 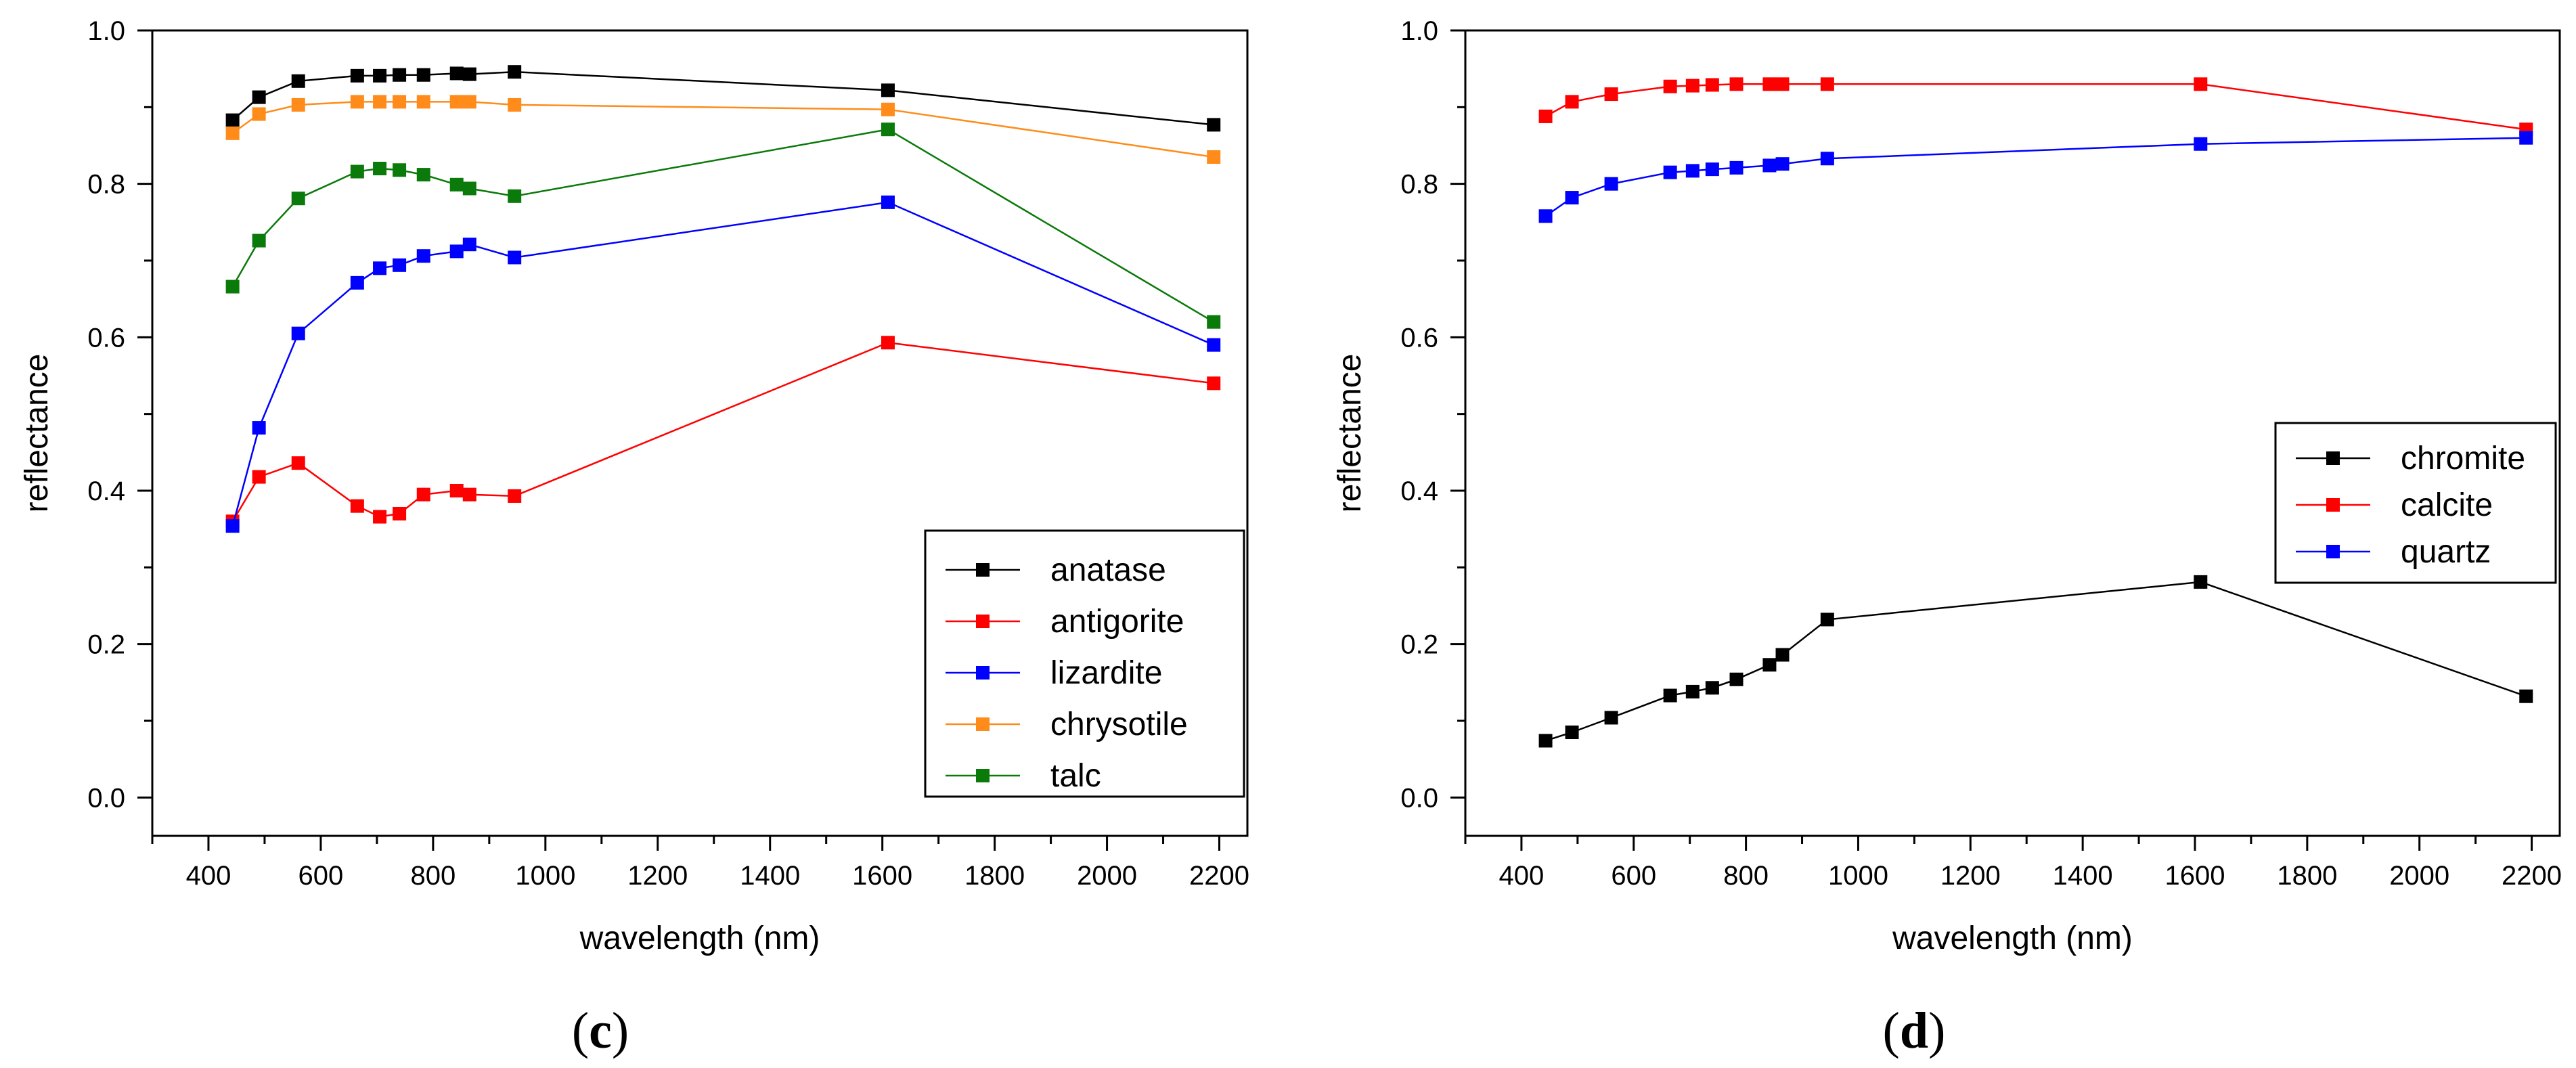 I want to click on series-chromite, so click(x=2035, y=661).